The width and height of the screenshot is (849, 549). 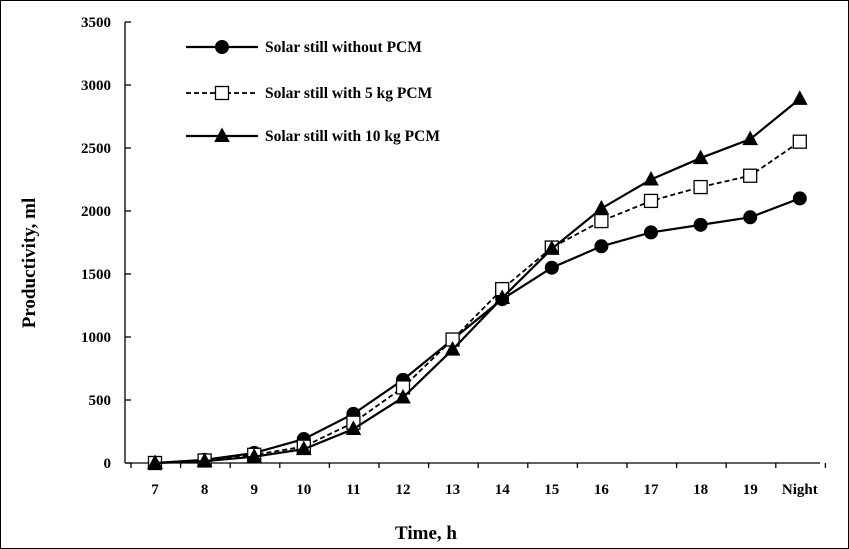 What do you see at coordinates (403, 490) in the screenshot?
I see `x-tick-label: 12` at bounding box center [403, 490].